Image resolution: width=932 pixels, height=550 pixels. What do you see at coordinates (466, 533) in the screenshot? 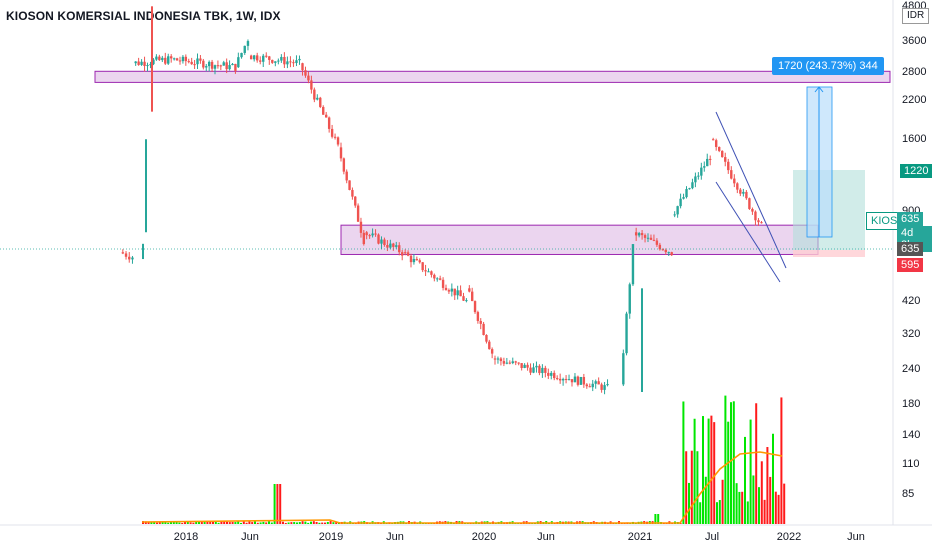
I see `time-axis: 2018 Jun 2019 Jun 2020 Jun 2021 Jul 2022 Jun` at bounding box center [466, 533].